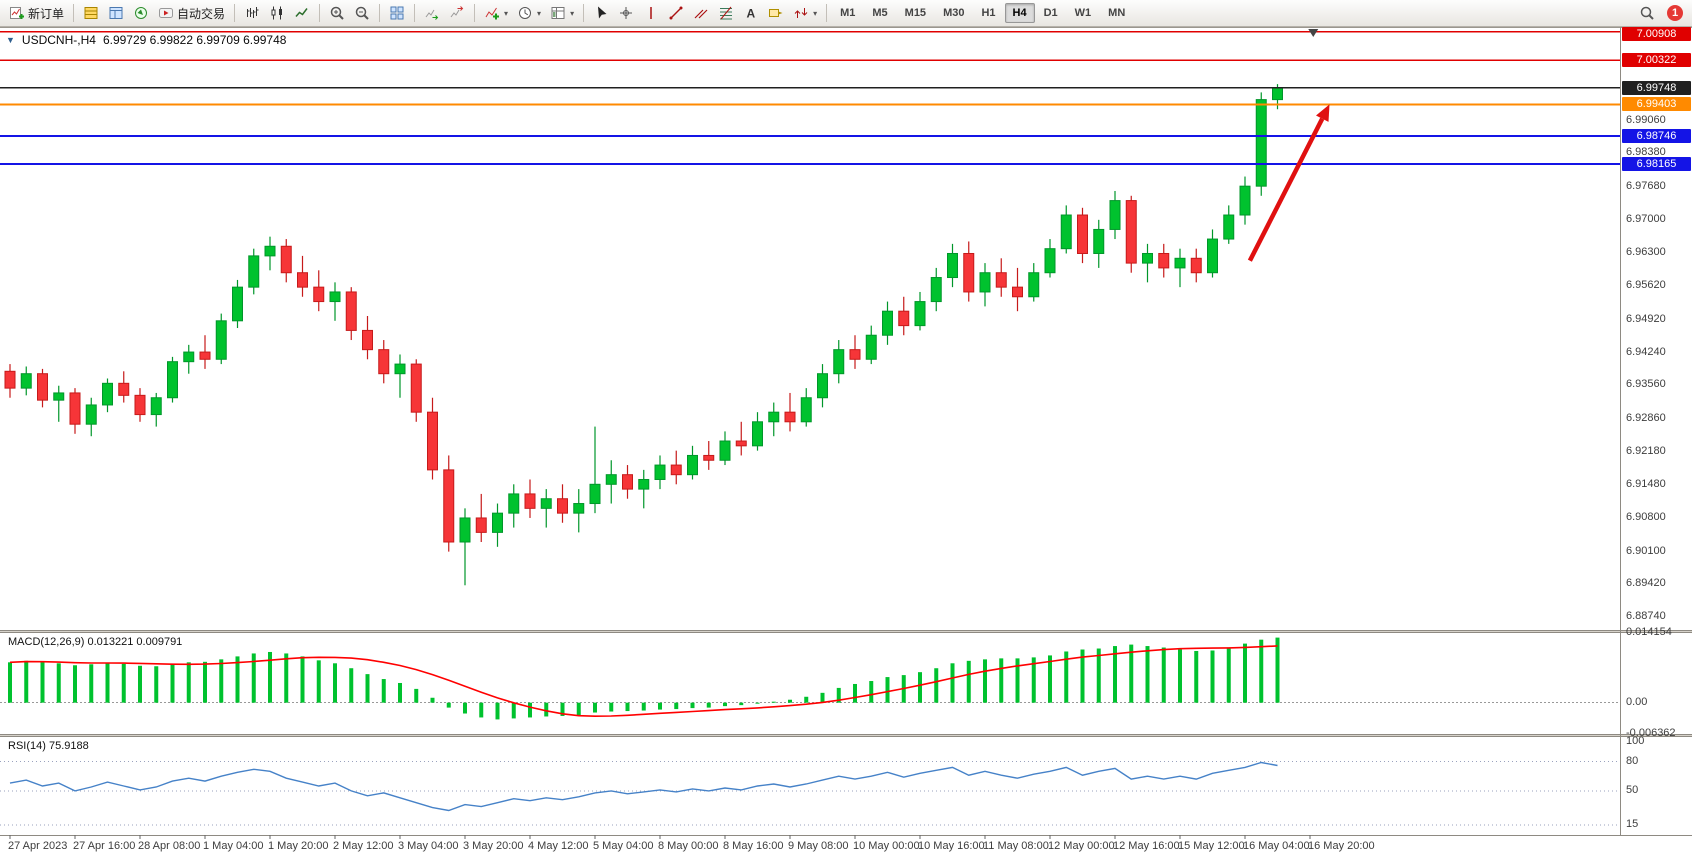  I want to click on trendline-button, so click(676, 13).